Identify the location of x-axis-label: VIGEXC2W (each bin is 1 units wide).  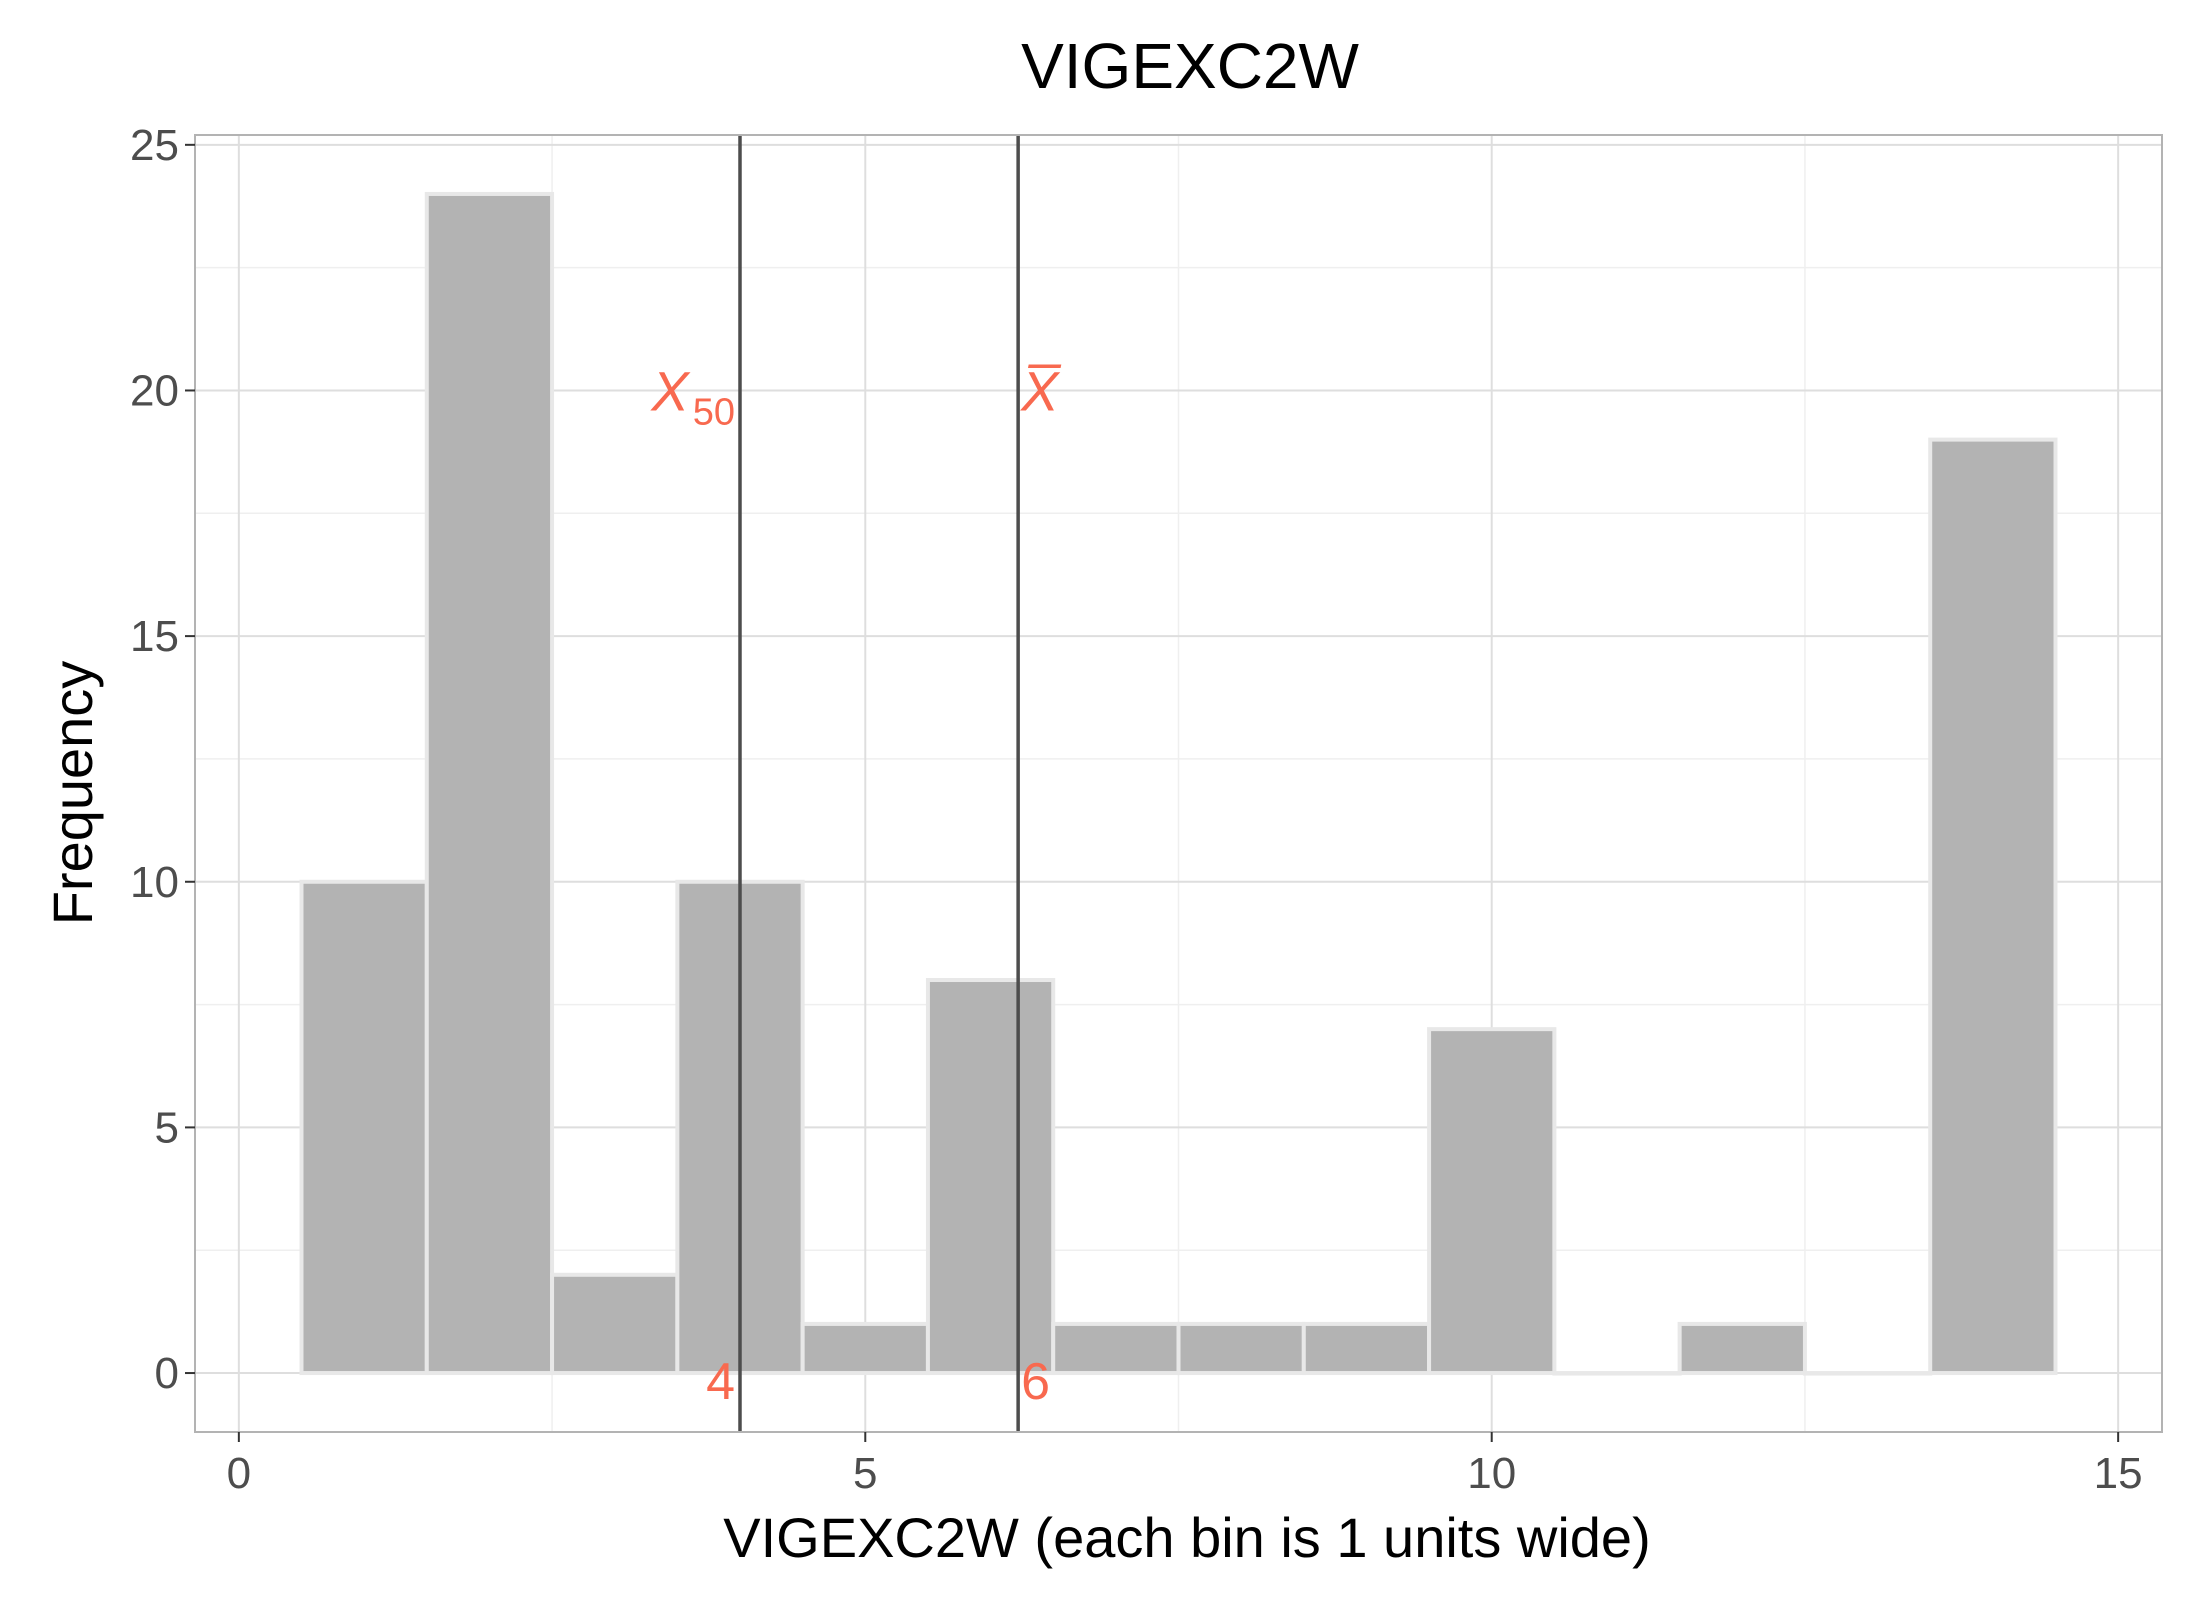
(1186, 1537).